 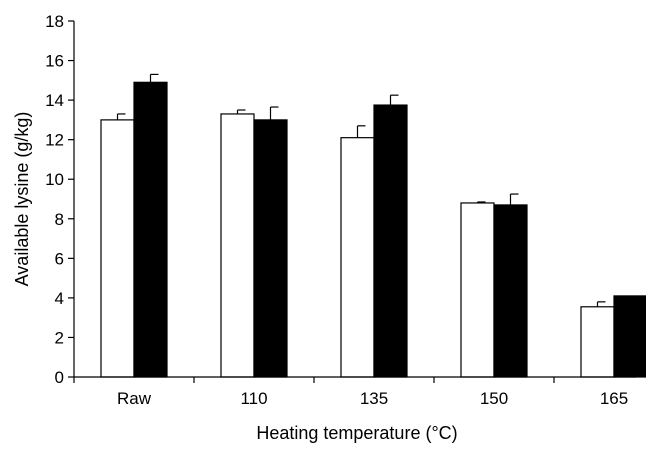 I want to click on y-axis-title: Available lysine (g/kg), so click(x=22, y=199).